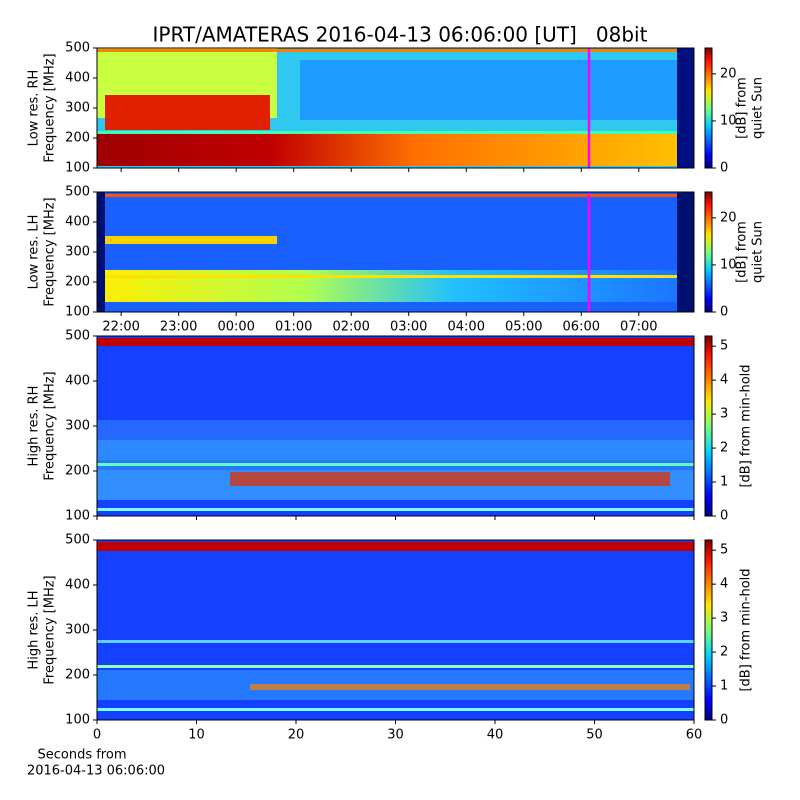 The width and height of the screenshot is (800, 800). I want to click on x-tick-label: 05:00, so click(523, 327).